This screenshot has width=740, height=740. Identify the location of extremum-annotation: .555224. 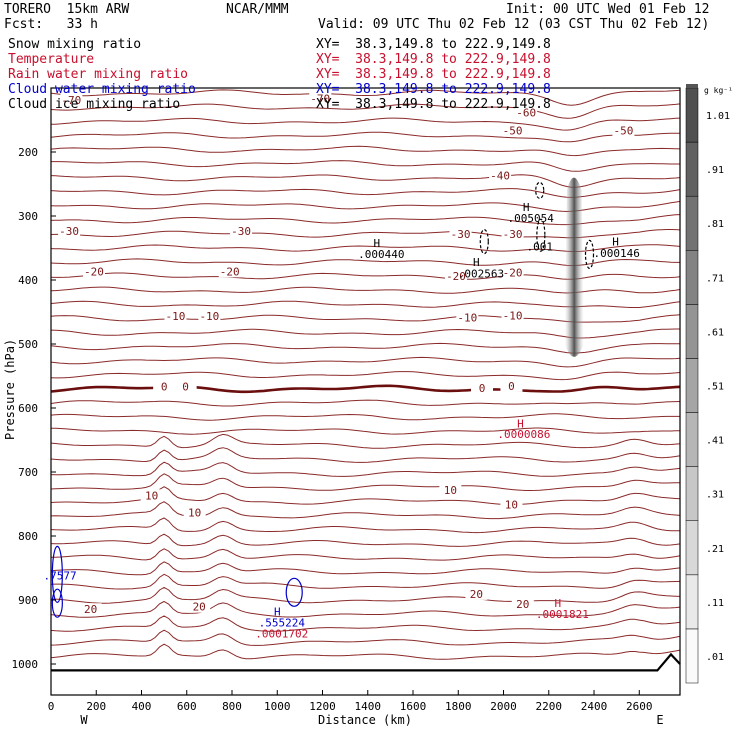
(282, 622).